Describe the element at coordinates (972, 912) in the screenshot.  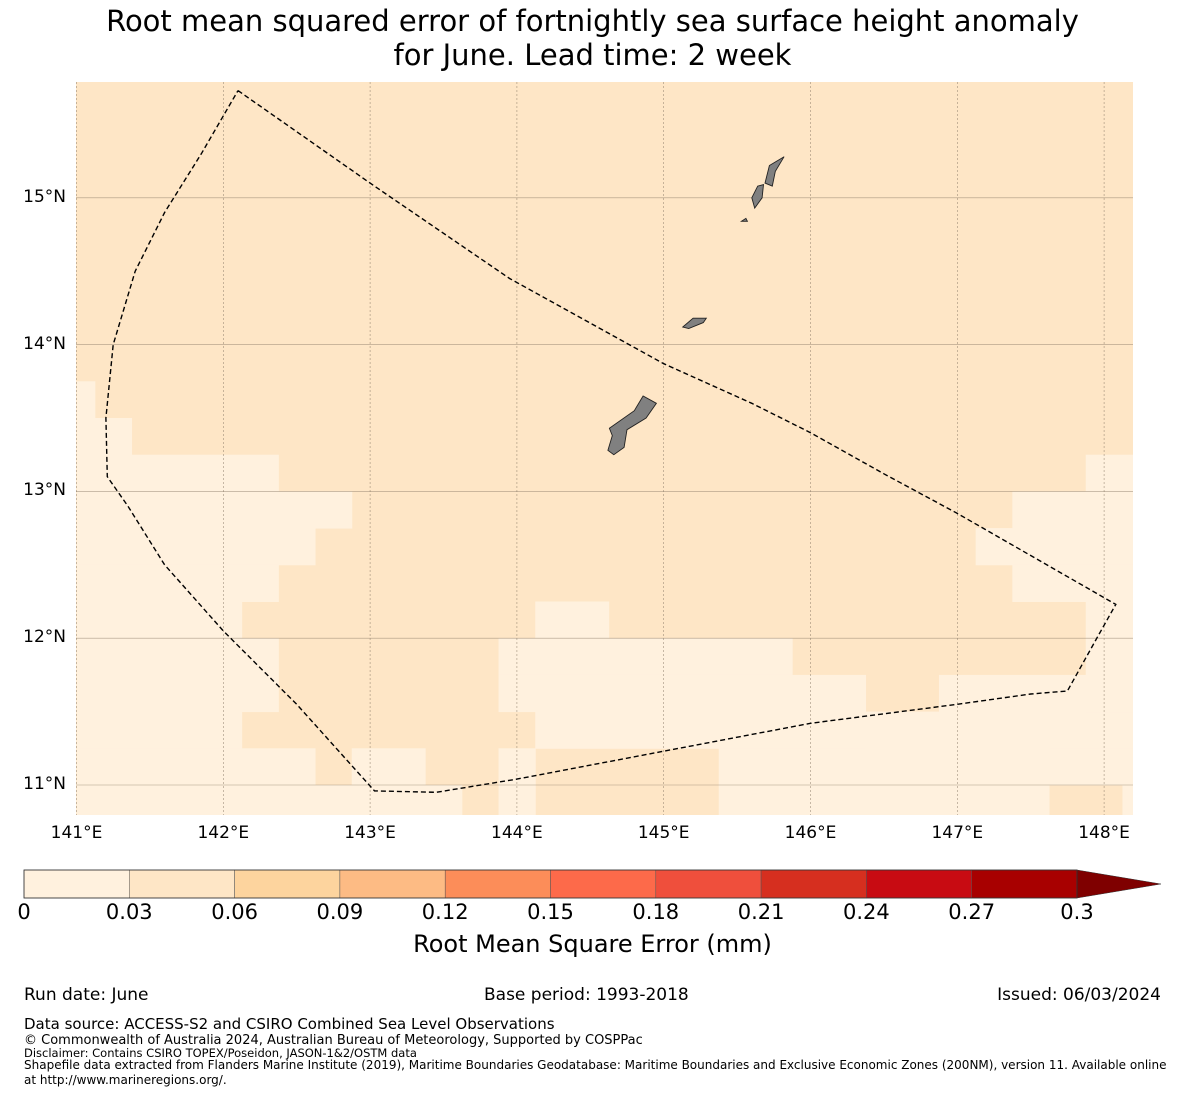
I see `colorbar-tick-label: 0.27` at that location.